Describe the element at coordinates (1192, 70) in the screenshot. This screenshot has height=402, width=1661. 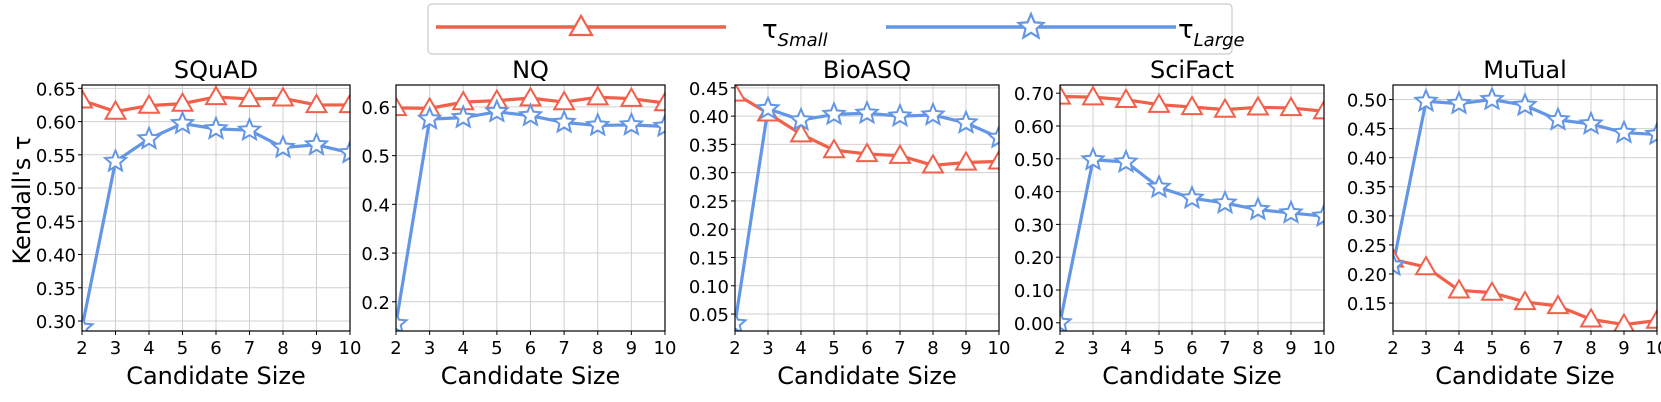
I see `panel-title: SciFact` at that location.